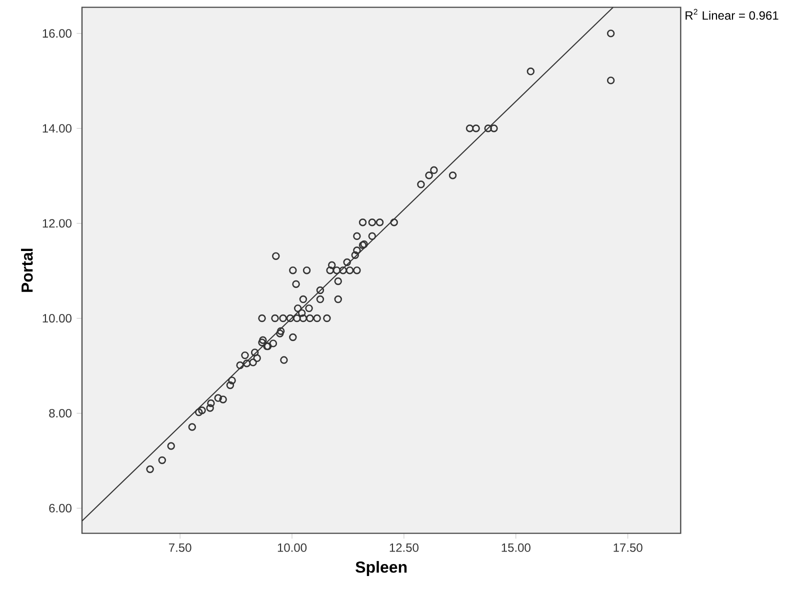 The width and height of the screenshot is (800, 600). Describe the element at coordinates (60, 508) in the screenshot. I see `y-tick-label: 6.00` at that location.